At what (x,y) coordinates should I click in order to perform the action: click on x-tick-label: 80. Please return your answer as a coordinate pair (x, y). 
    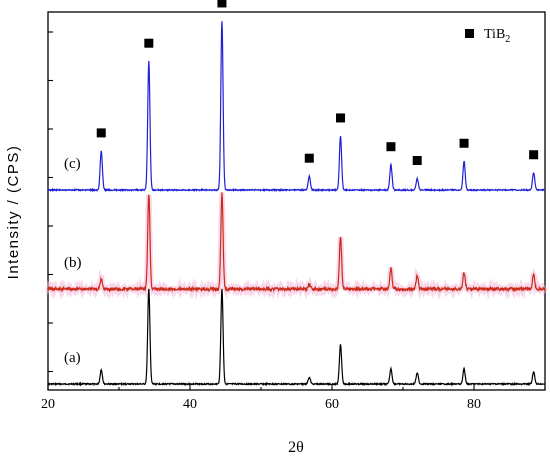
    Looking at the image, I should click on (474, 404).